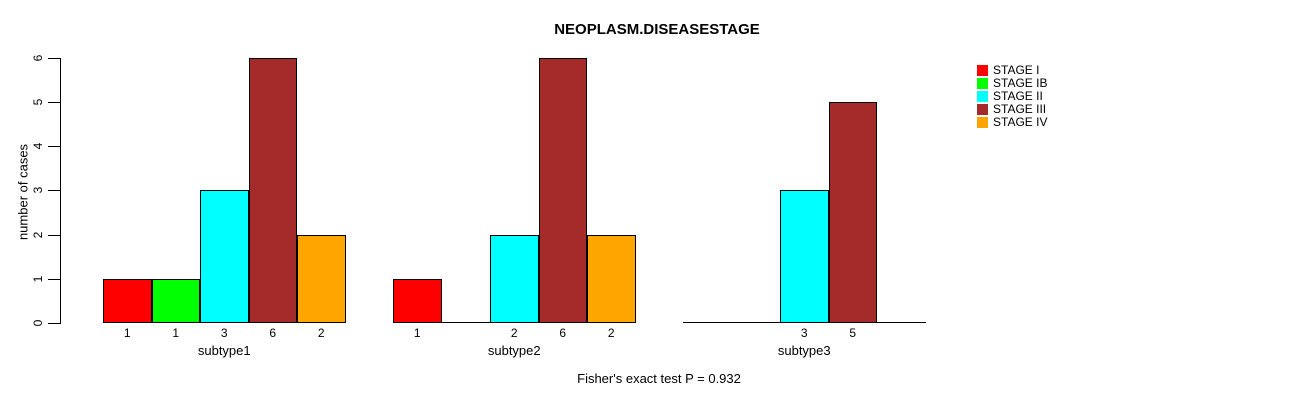 Image resolution: width=1290 pixels, height=400 pixels. I want to click on legend-swatch-stage-iii, so click(982, 109).